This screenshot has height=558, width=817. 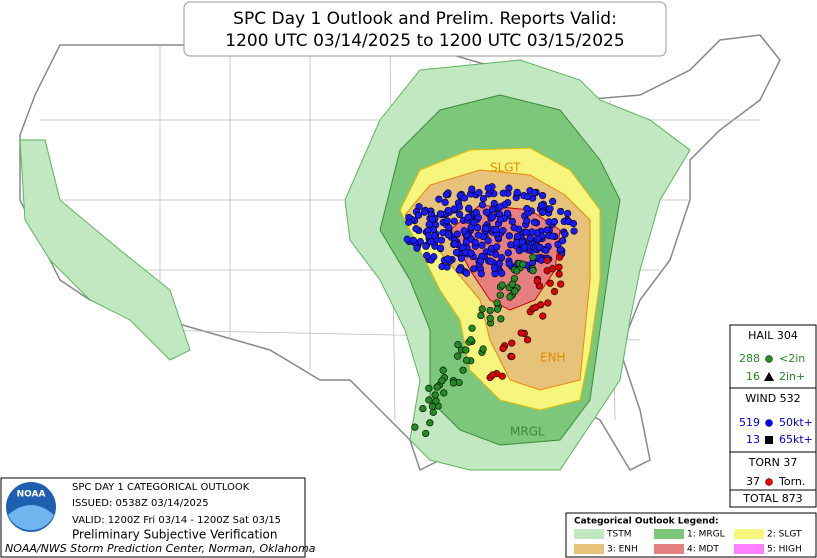 I want to click on map-label: ENH, so click(x=553, y=358).